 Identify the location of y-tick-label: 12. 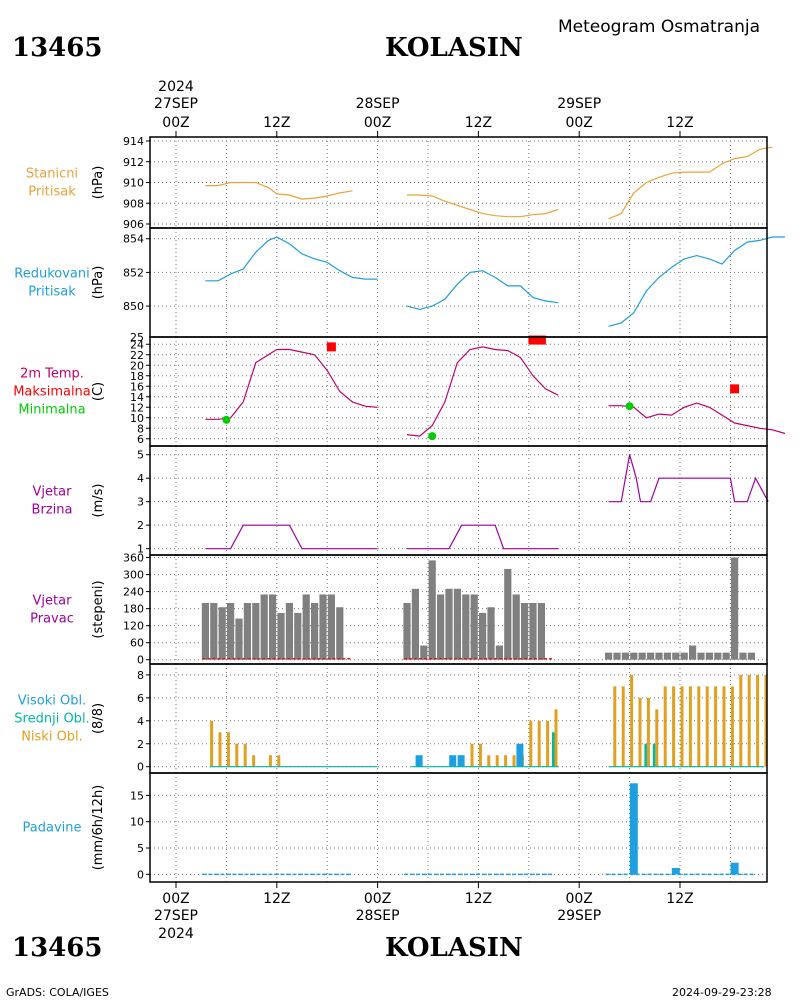
(137, 407).